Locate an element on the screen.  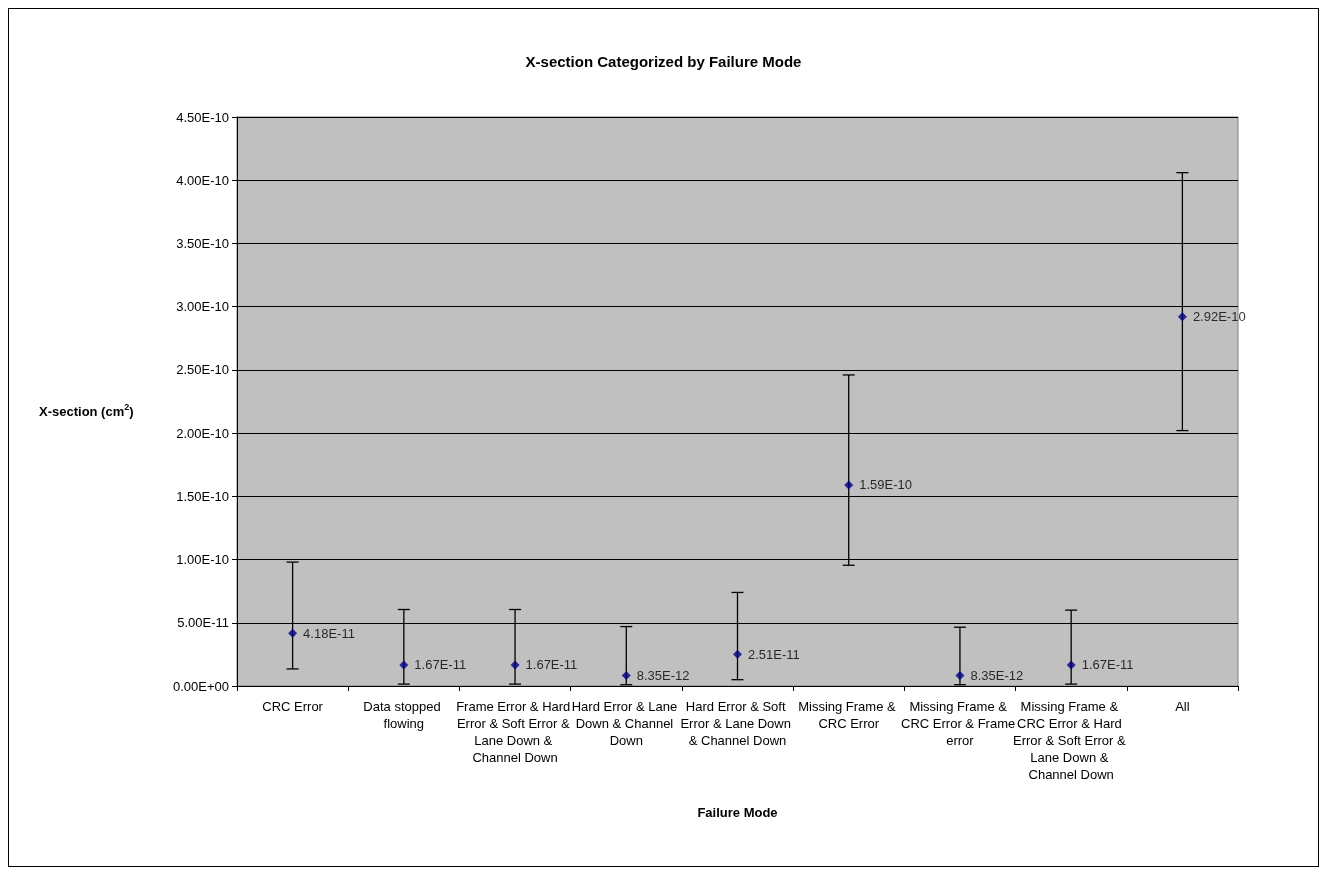
y-tick-label: 2.50E-10 is located at coordinates (202, 370).